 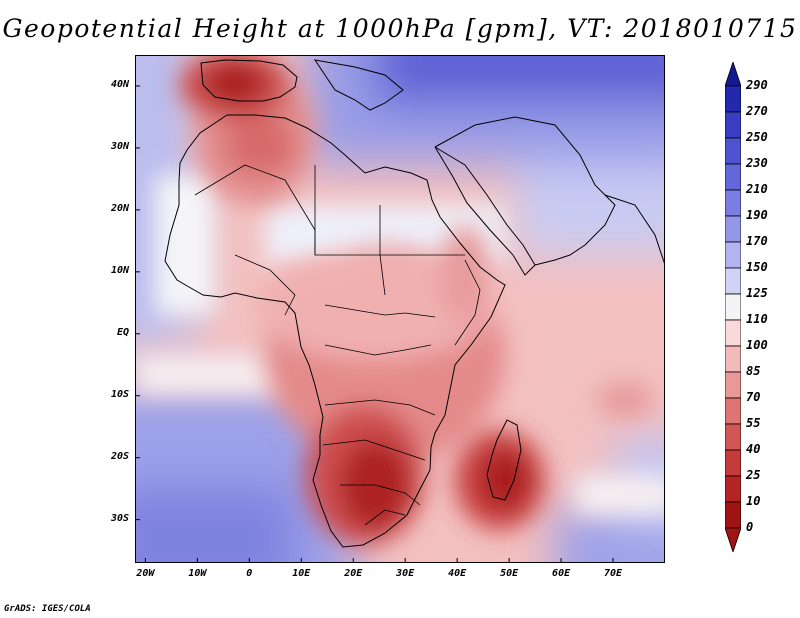 What do you see at coordinates (467, 302) in the screenshot?
I see `ethiopia-border` at bounding box center [467, 302].